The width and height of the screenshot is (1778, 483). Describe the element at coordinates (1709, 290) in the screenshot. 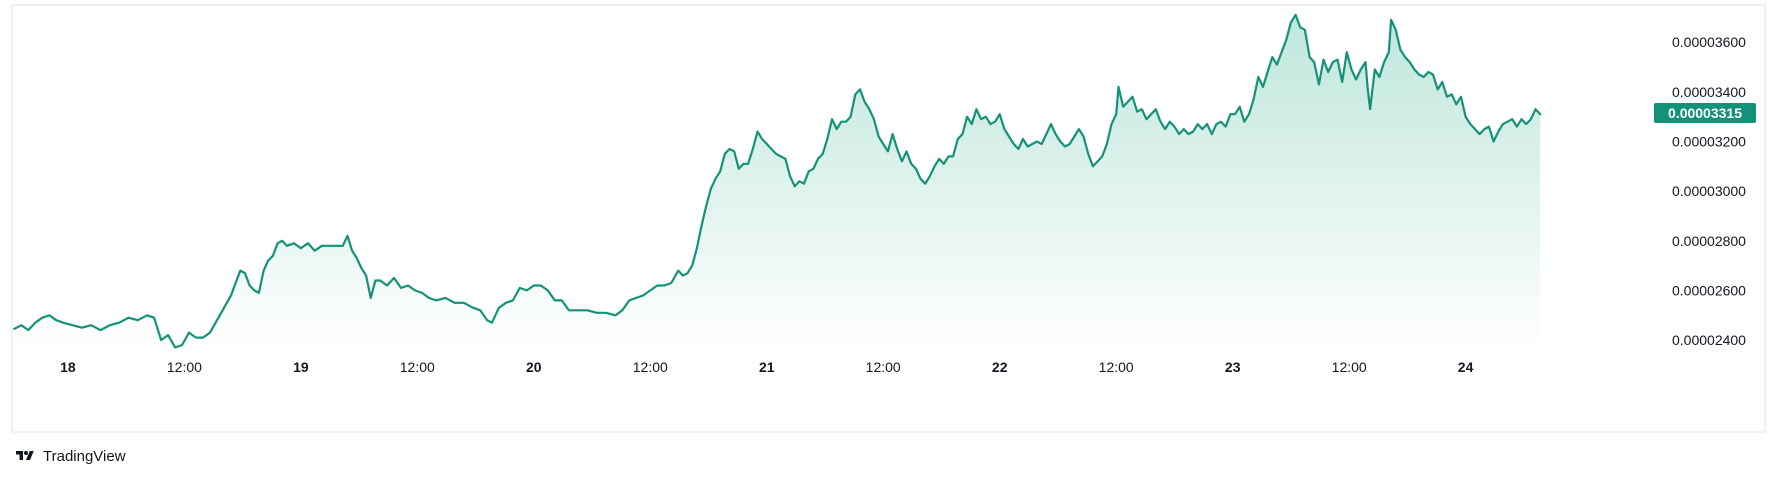

I see `y-tick-label: 0.00002600` at that location.